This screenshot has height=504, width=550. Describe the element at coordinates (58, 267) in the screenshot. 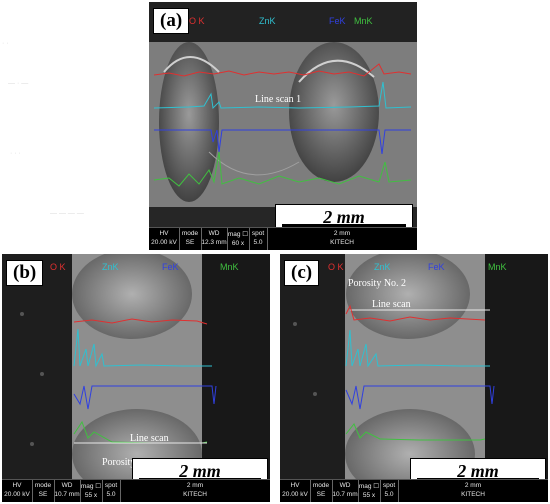

I see `legend-ok-b: O K` at that location.